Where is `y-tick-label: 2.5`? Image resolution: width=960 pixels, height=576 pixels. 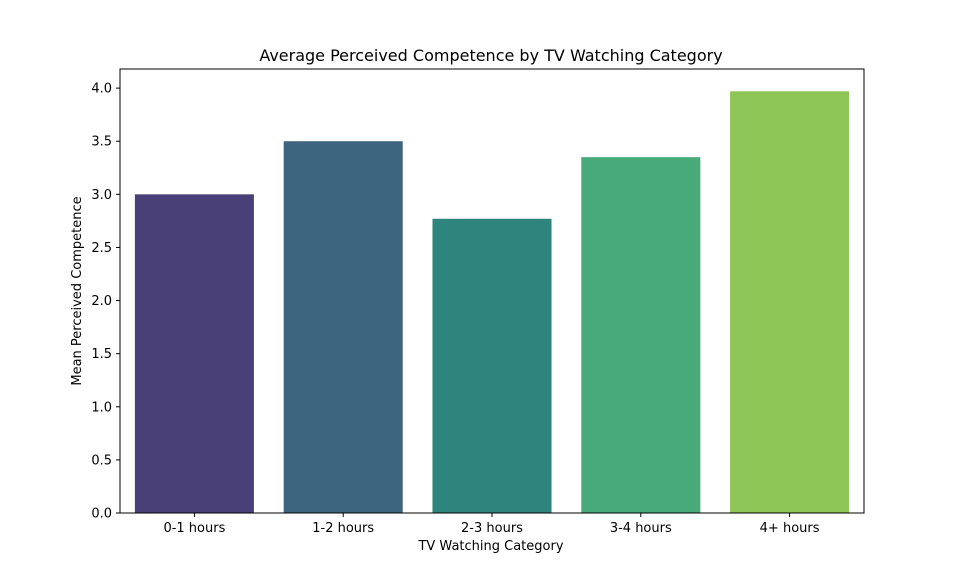
y-tick-label: 2.5 is located at coordinates (101, 248).